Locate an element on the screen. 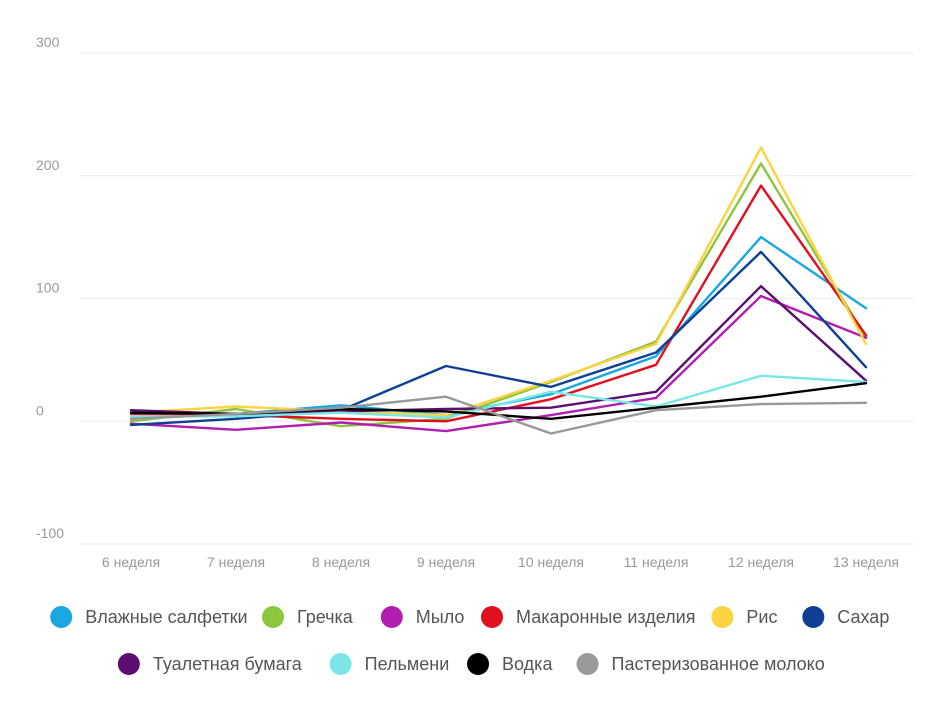 Image resolution: width=934 pixels, height=706 pixels. legend-item: Пастеризованное молоко is located at coordinates (700, 664).